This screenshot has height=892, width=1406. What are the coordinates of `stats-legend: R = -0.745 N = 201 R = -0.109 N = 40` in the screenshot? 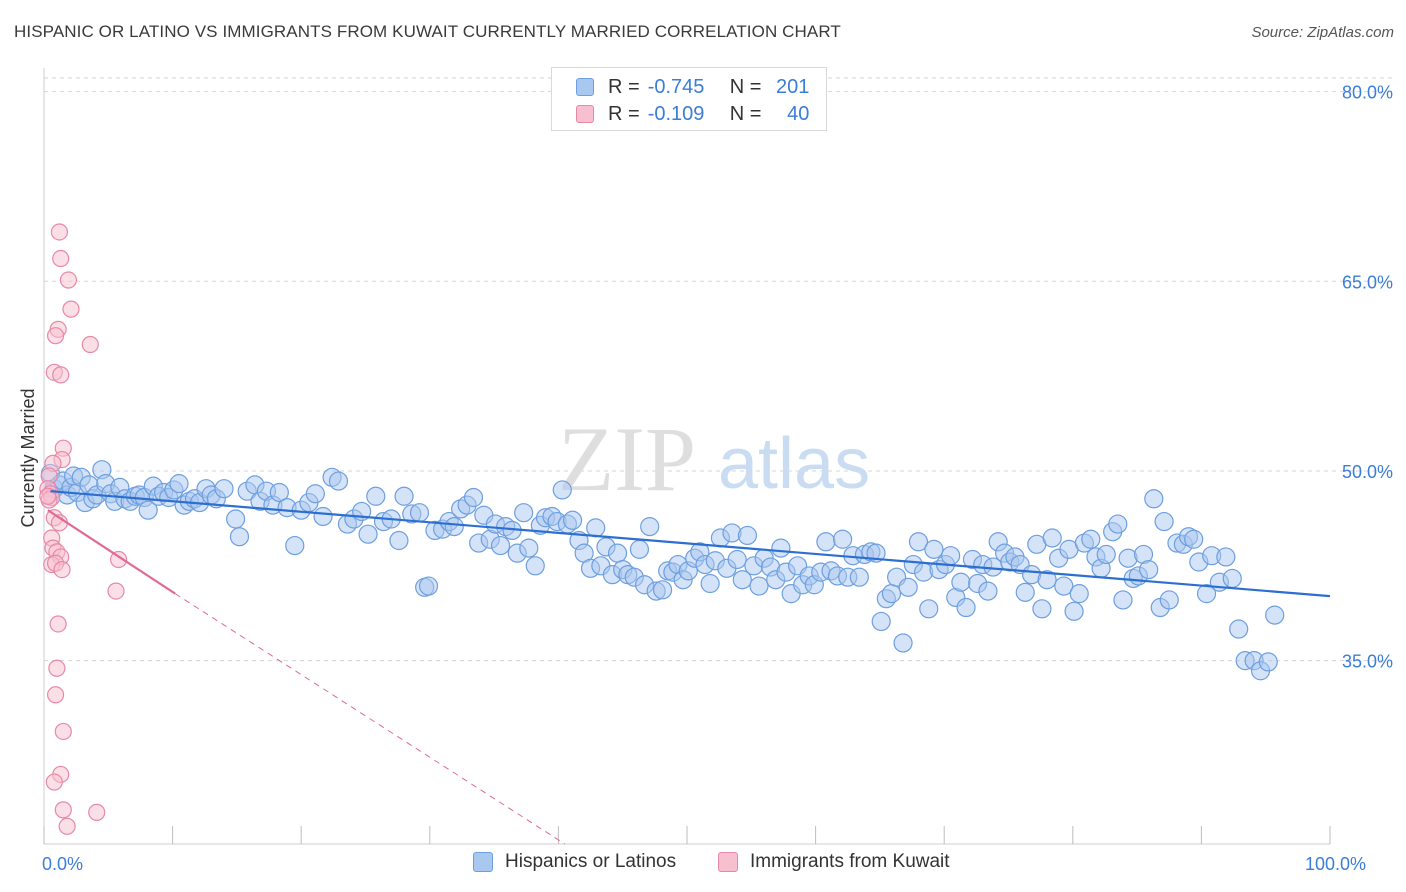 It's located at (689, 99).